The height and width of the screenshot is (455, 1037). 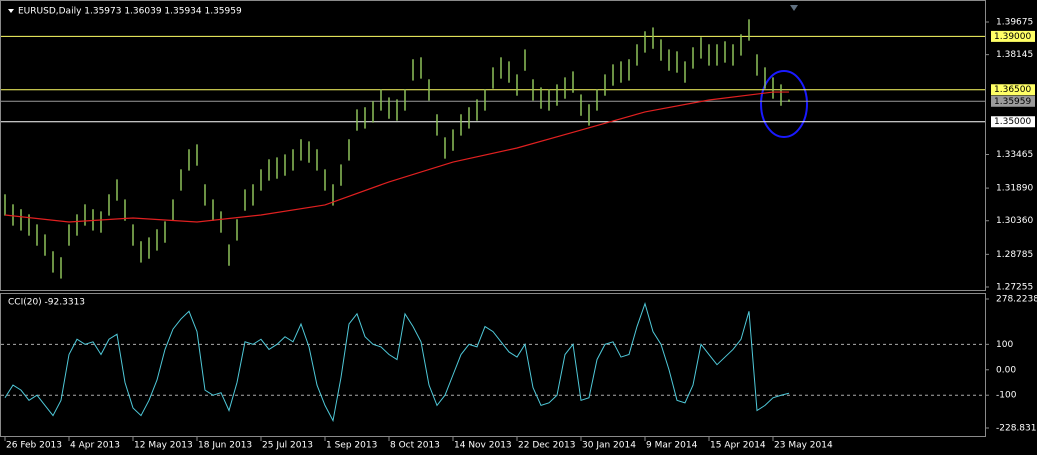 What do you see at coordinates (46, 303) in the screenshot?
I see `indicator-title: CCI(20) -92.3313` at bounding box center [46, 303].